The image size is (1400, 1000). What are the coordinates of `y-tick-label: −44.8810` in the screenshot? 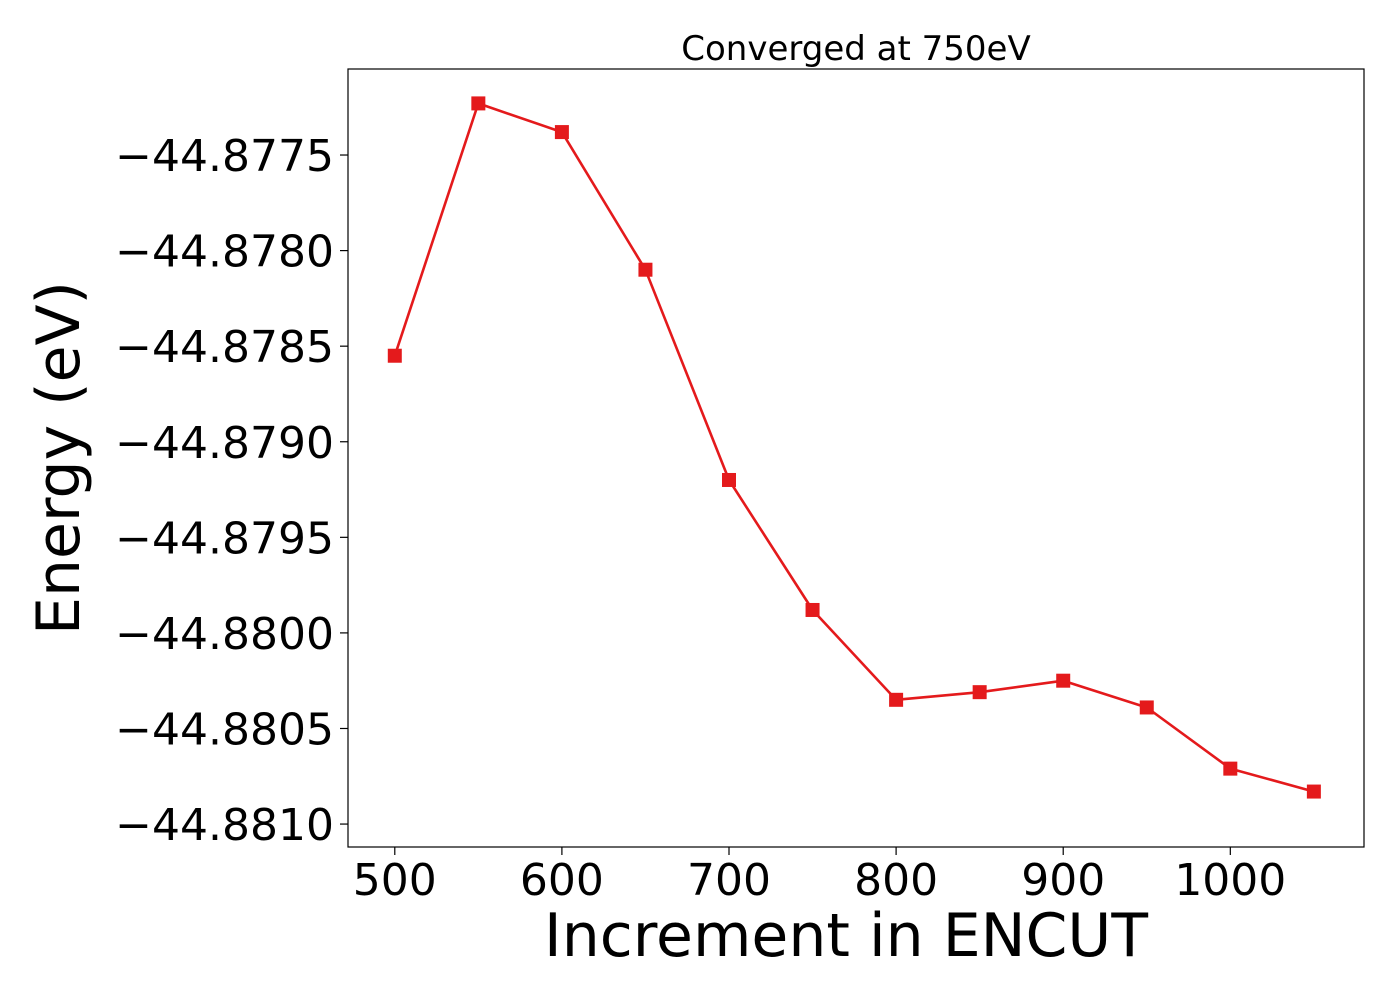 It's located at (224, 825).